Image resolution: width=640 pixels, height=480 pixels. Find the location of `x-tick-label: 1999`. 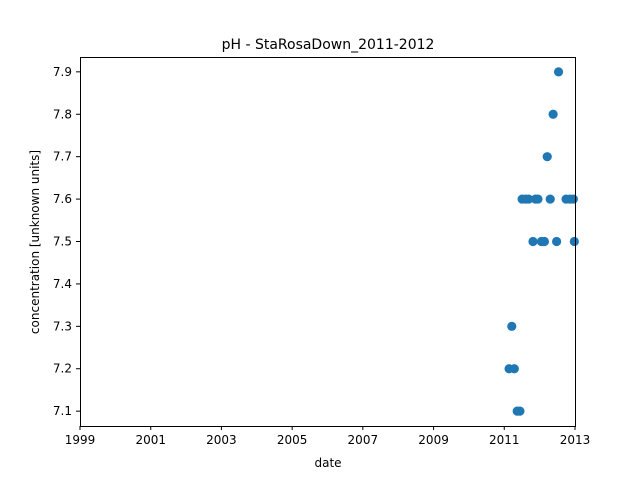

x-tick-label: 1999 is located at coordinates (80, 440).